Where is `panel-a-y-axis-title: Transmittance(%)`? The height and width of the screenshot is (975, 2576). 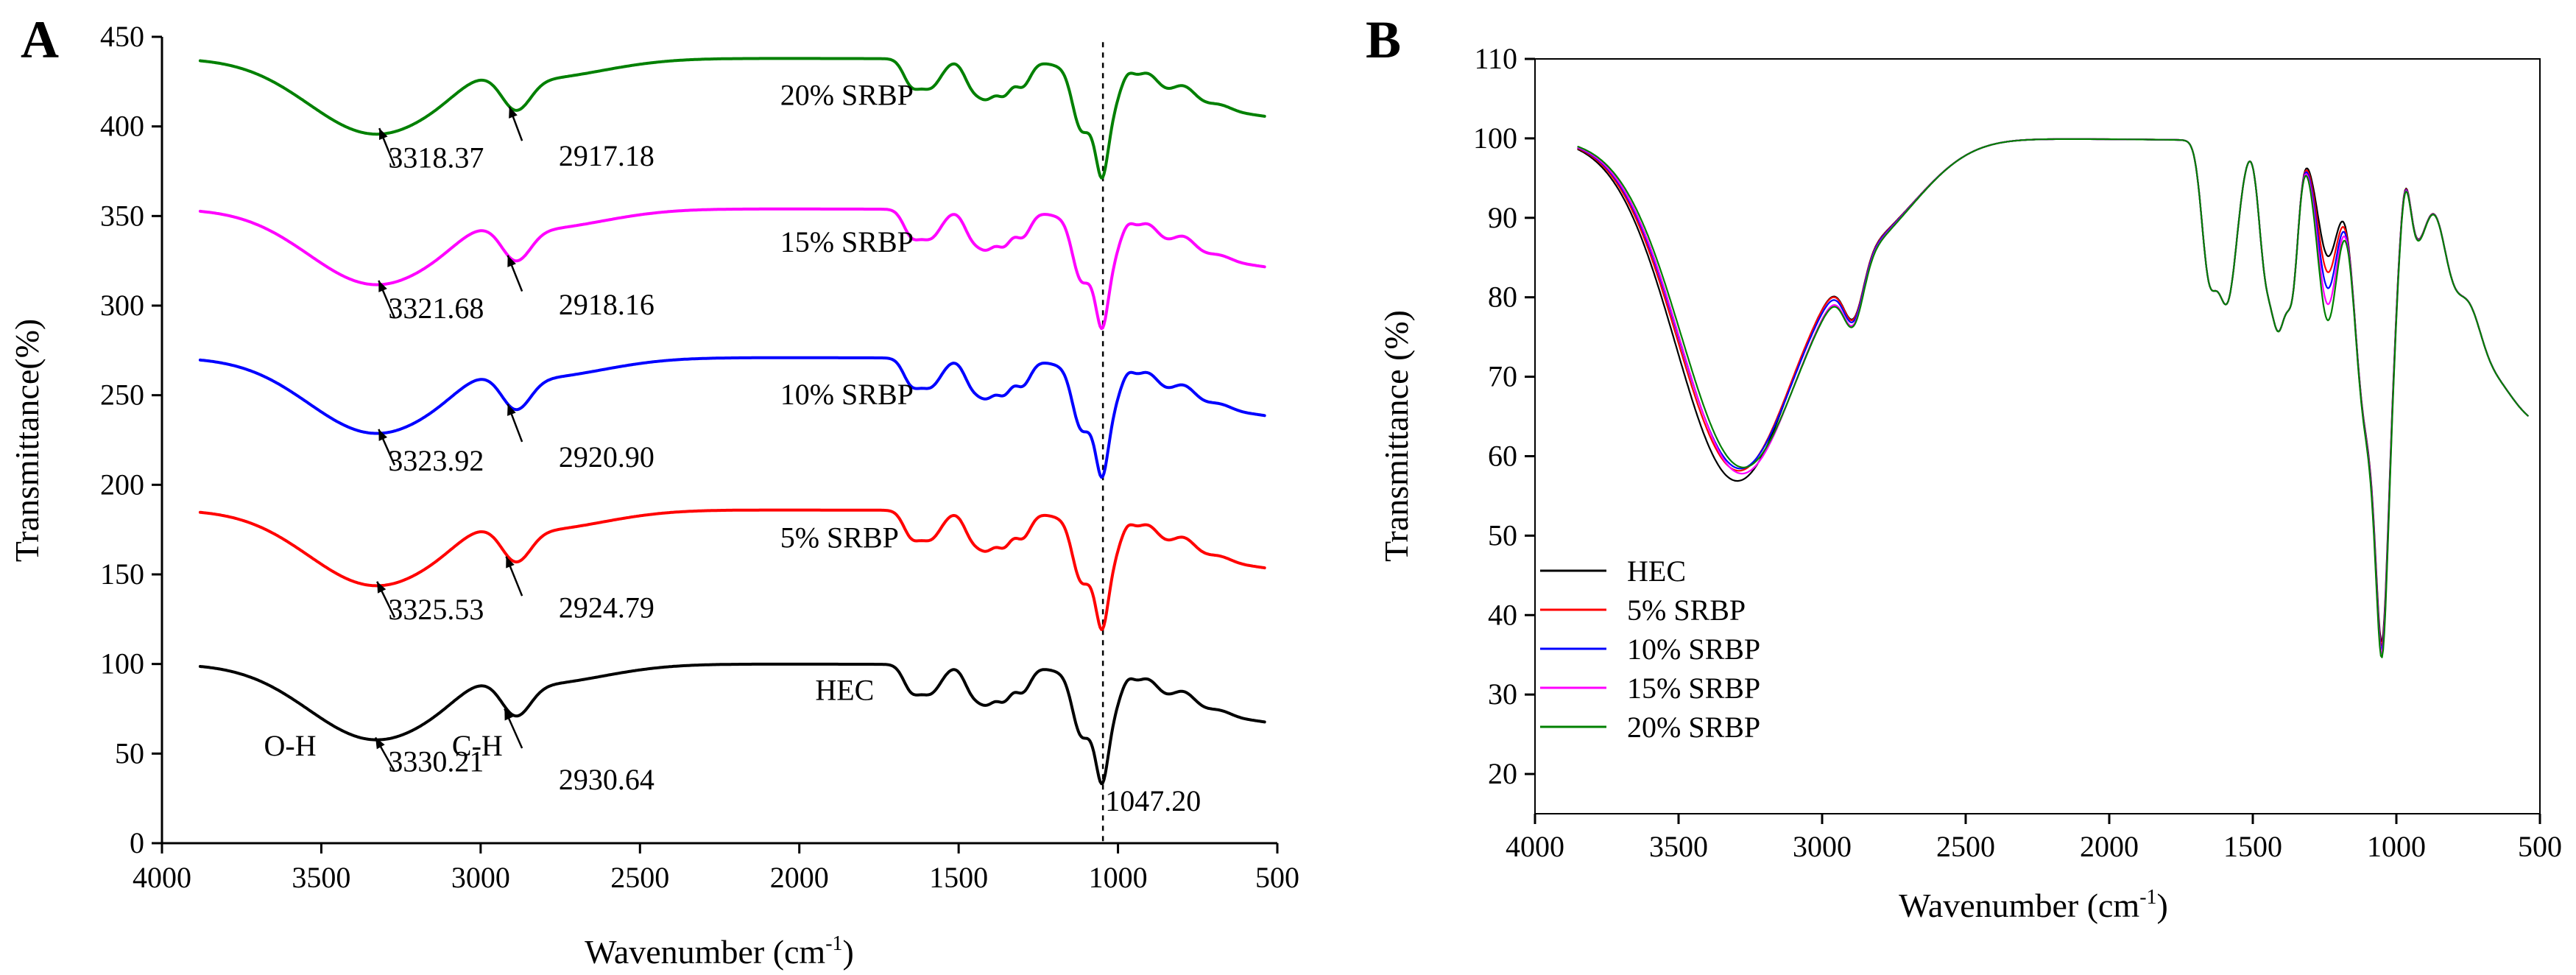
panel-a-y-axis-title: Transmittance(%) is located at coordinates (27, 440).